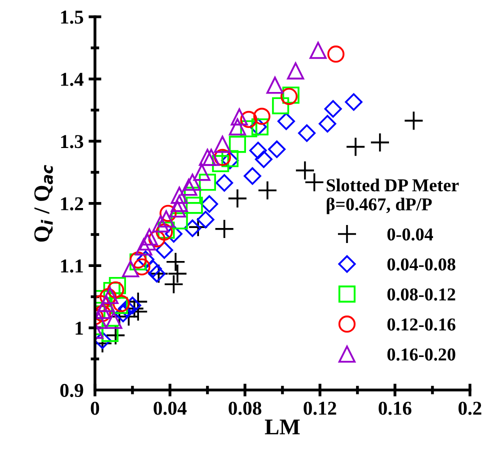 This screenshot has height=466, width=487. Describe the element at coordinates (72, 79) in the screenshot. I see `y-tick-label: 1.4` at that location.